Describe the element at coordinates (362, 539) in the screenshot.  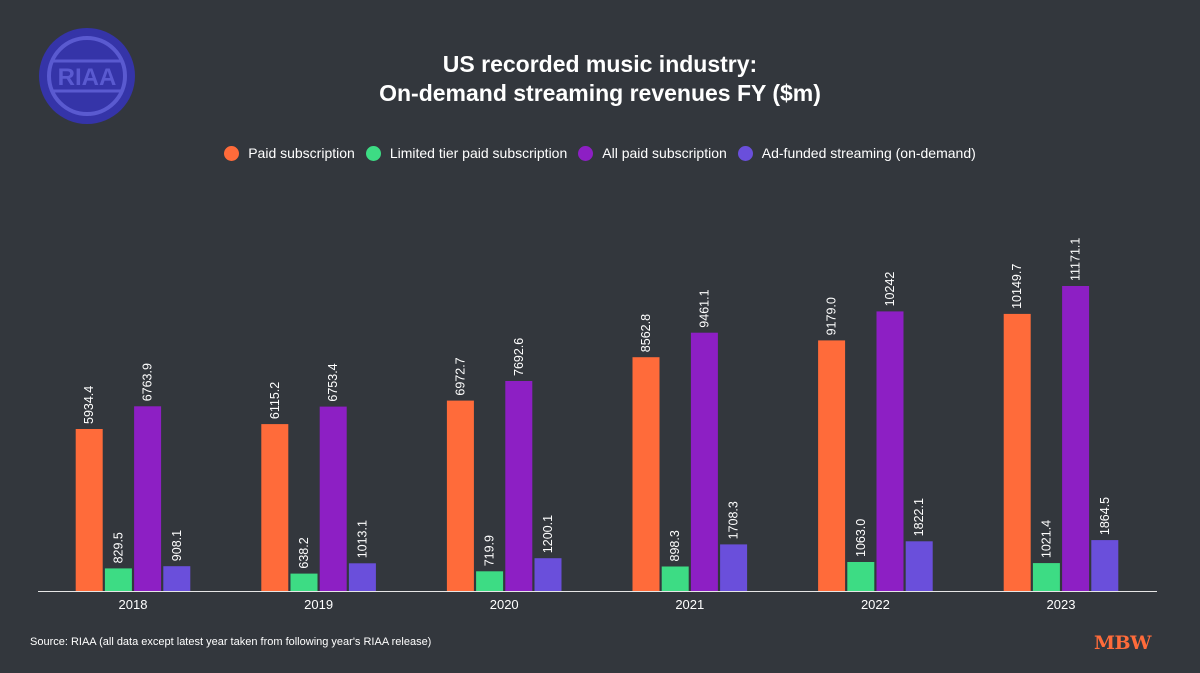
I see `data-label-2019-series-3: 1013.1` at that location.